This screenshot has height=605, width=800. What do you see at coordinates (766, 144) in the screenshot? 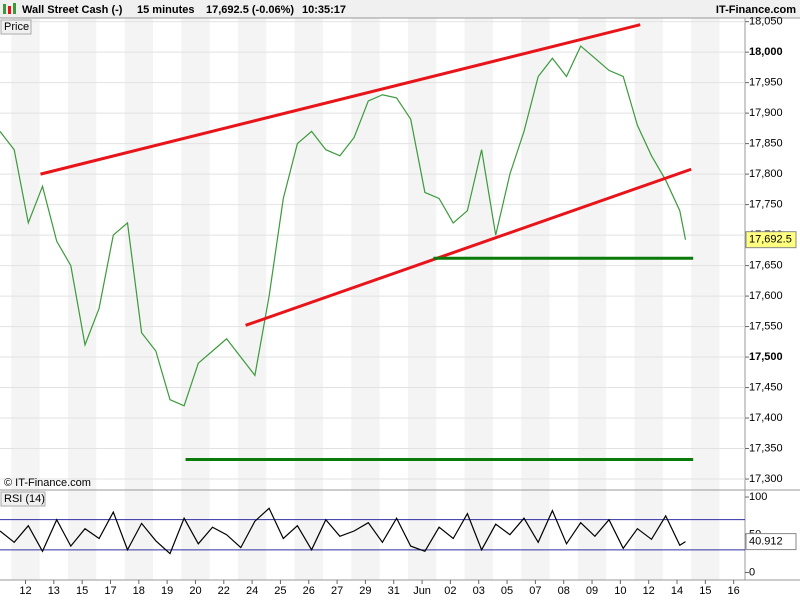
I see `y-tick-label: 17,850` at bounding box center [766, 144].